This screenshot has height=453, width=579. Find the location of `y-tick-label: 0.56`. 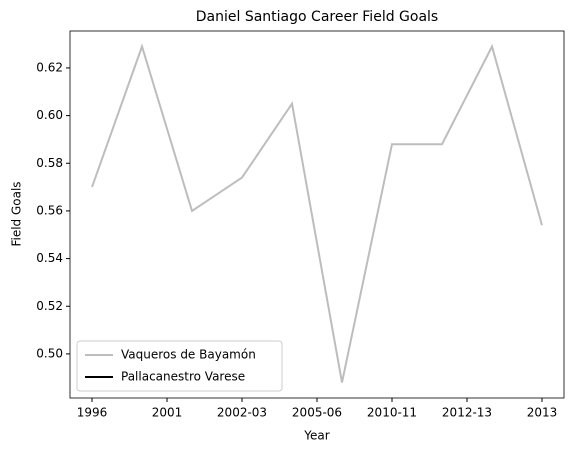

y-tick-label: 0.56 is located at coordinates (49, 210).